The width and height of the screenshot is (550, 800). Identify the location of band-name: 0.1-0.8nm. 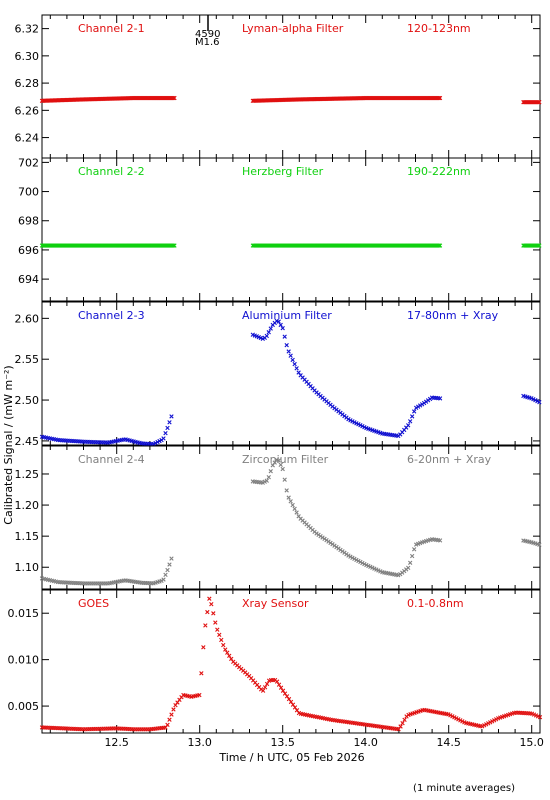
(435, 603).